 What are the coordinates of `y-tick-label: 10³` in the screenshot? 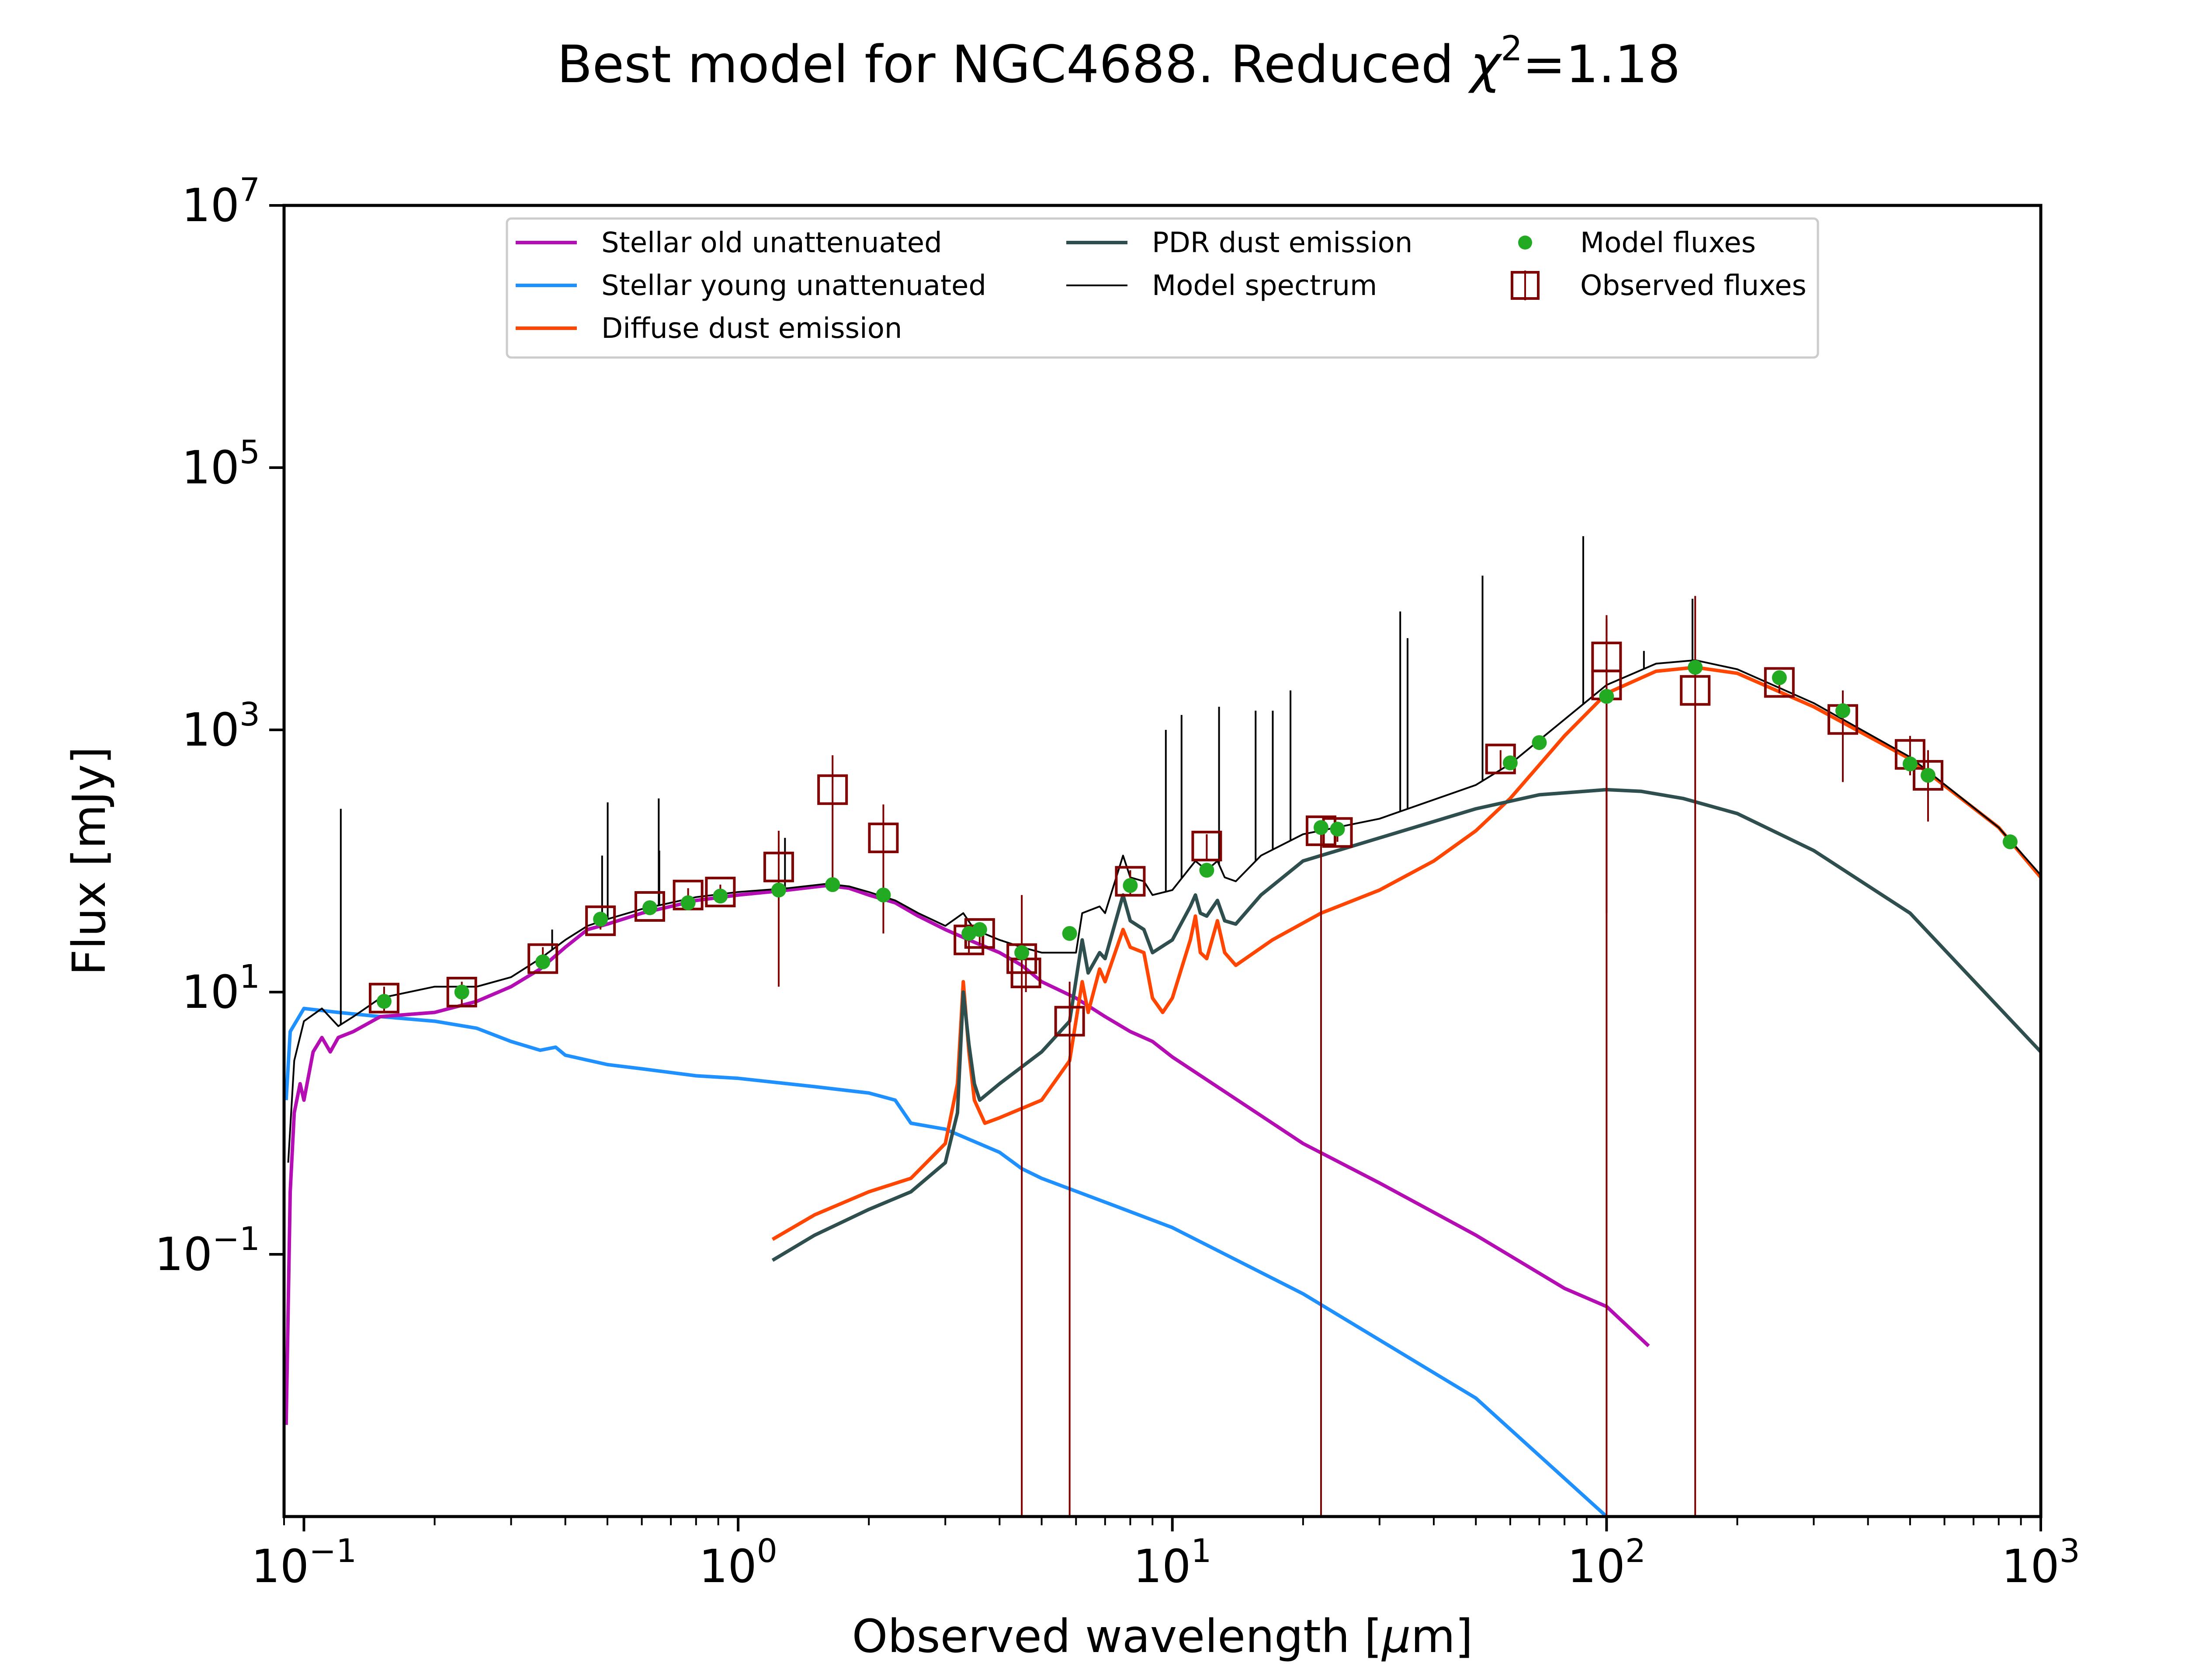 It's located at (221, 726).